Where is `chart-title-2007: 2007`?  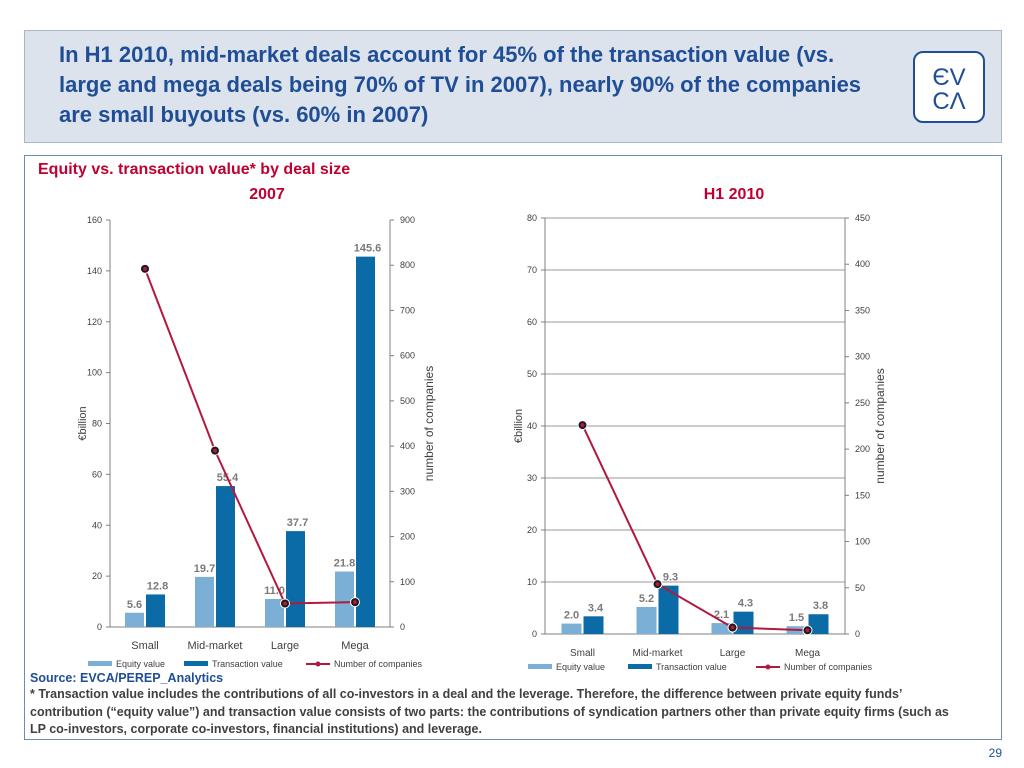 chart-title-2007: 2007 is located at coordinates (267, 194).